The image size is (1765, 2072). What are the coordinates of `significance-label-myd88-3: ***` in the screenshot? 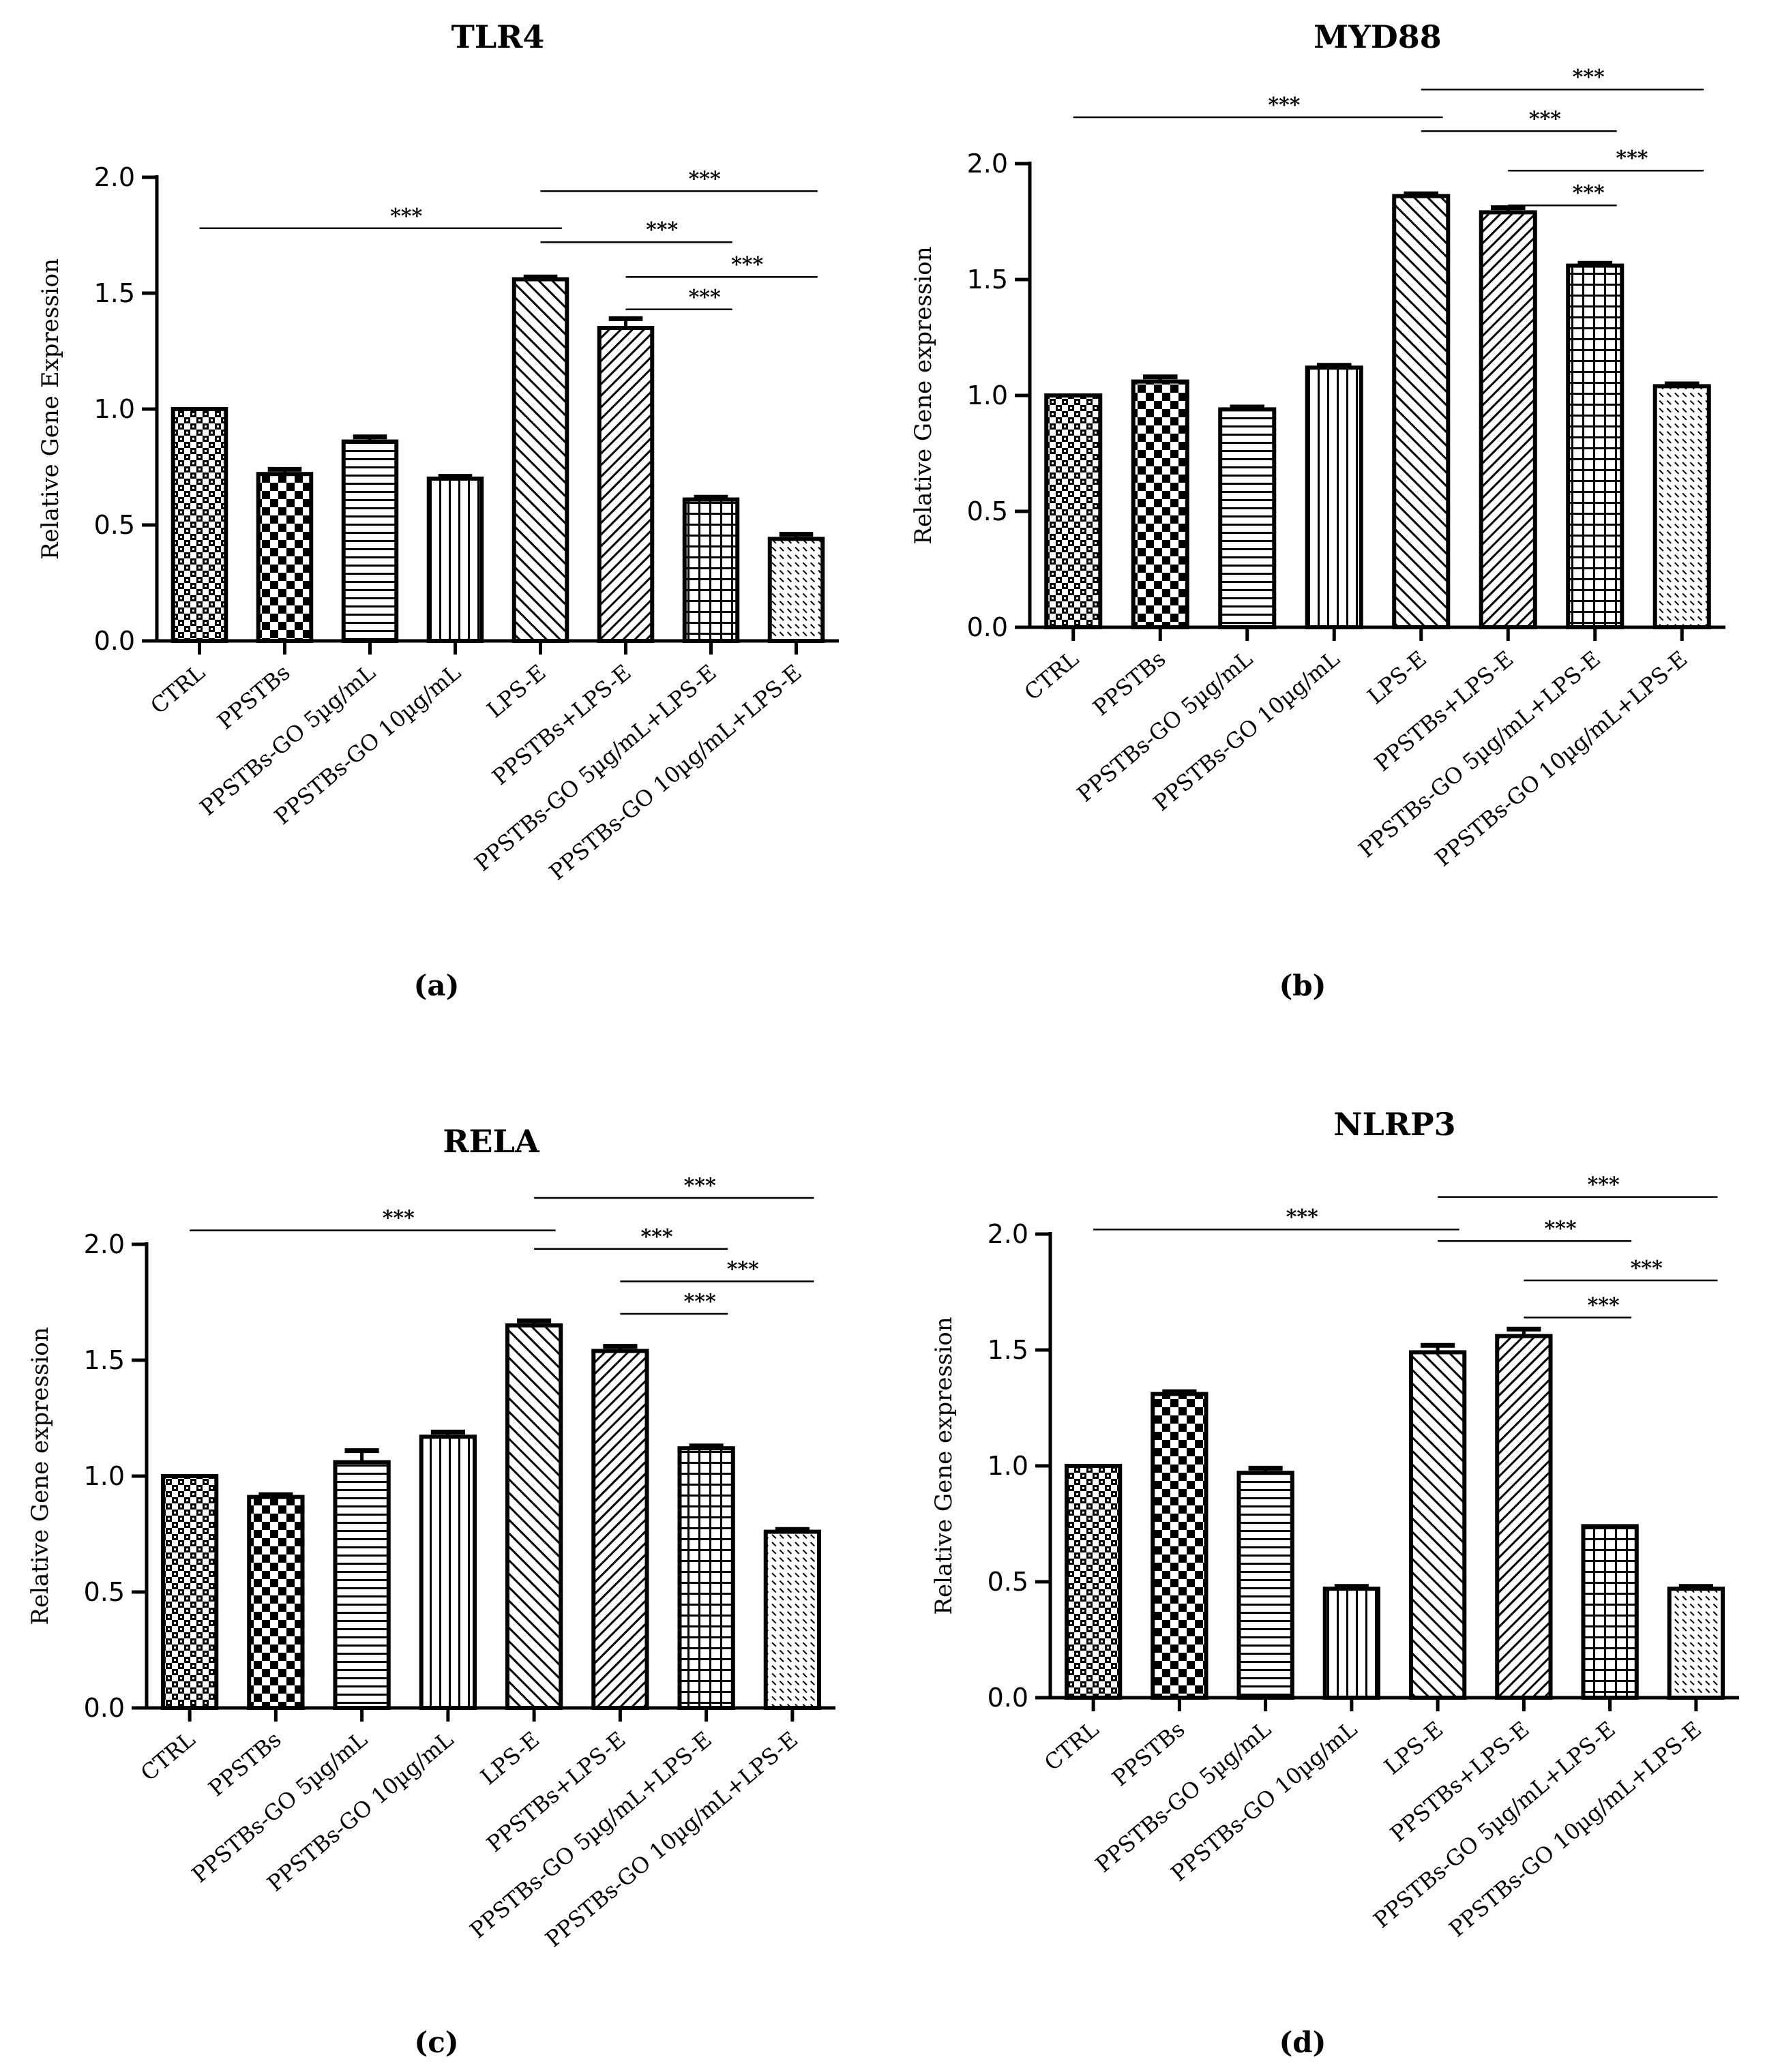 It's located at (1632, 158).